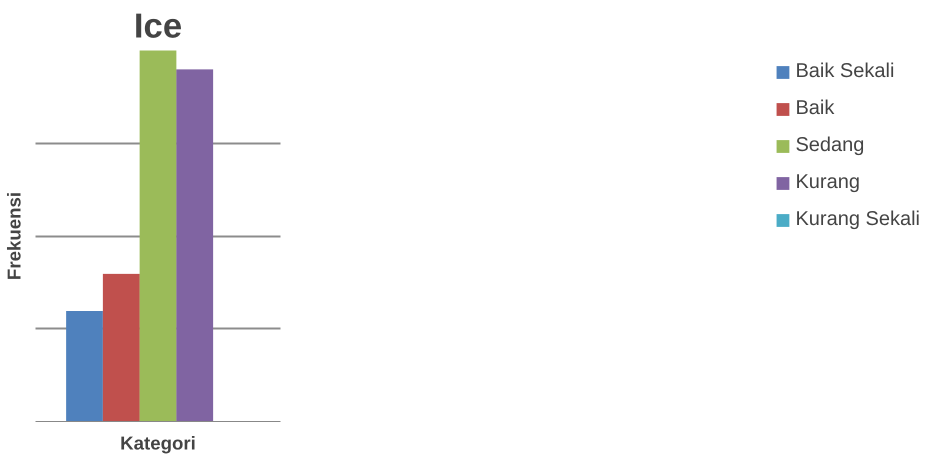 This screenshot has width=938, height=464. Describe the element at coordinates (158, 443) in the screenshot. I see `x-axis-title: Kategori` at that location.